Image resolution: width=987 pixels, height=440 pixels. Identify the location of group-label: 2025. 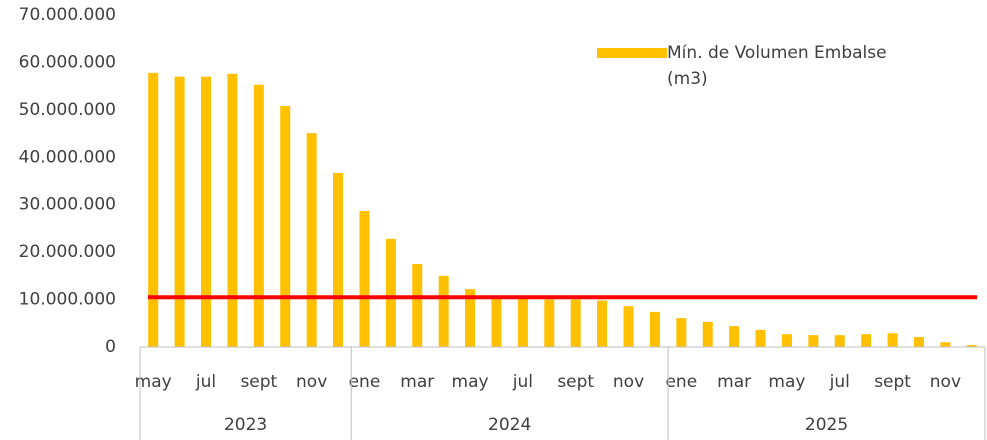
(826, 425).